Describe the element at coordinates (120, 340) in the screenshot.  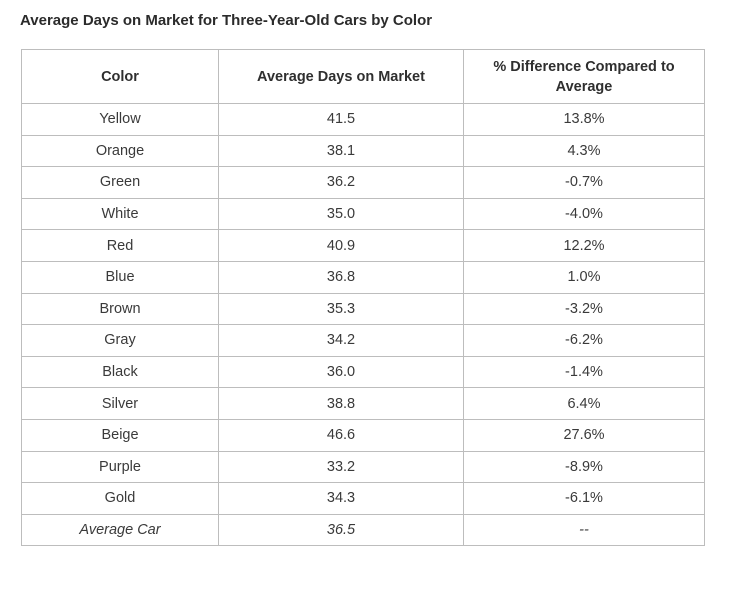
I see `cell-color: Gray` at that location.